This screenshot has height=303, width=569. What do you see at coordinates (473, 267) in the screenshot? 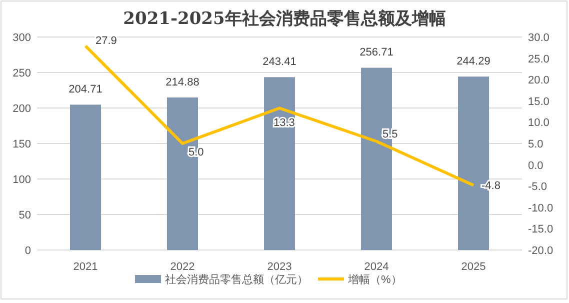
I see `x-tick-label: 2025` at bounding box center [473, 267].